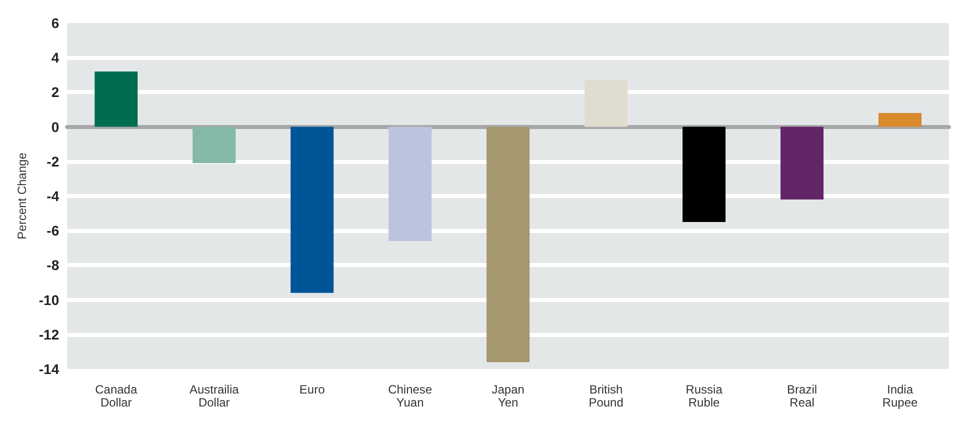  What do you see at coordinates (55, 92) in the screenshot?
I see `y-tick-label: 2` at bounding box center [55, 92].